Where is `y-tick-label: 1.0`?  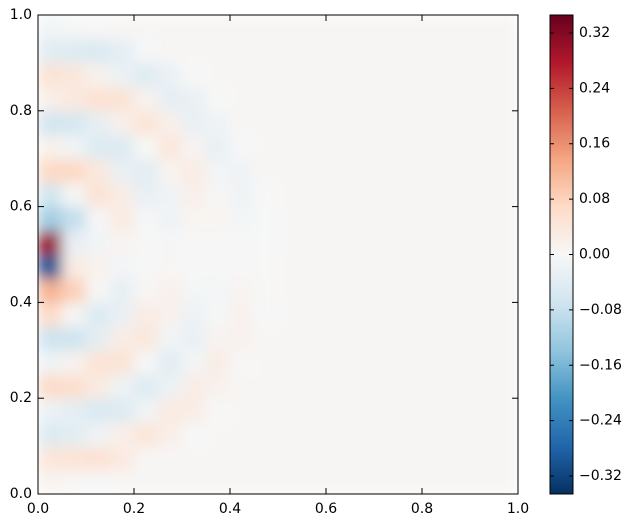
y-tick-label: 1.0 is located at coordinates (21, 15).